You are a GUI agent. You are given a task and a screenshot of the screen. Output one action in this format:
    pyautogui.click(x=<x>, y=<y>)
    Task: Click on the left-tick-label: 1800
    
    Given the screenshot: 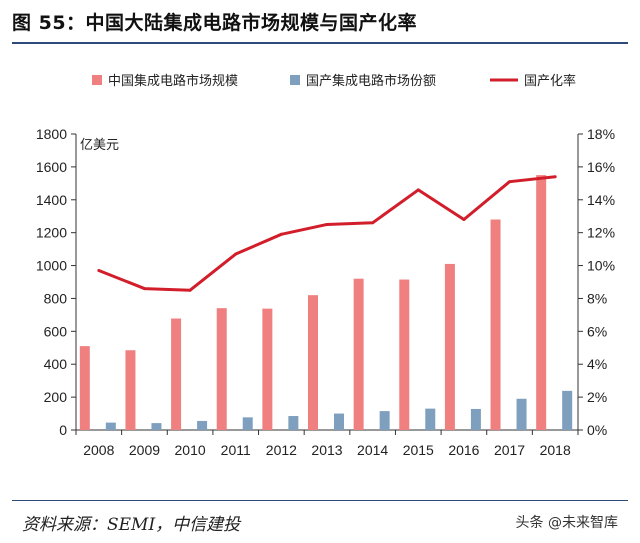 What is the action you would take?
    pyautogui.click(x=51, y=134)
    